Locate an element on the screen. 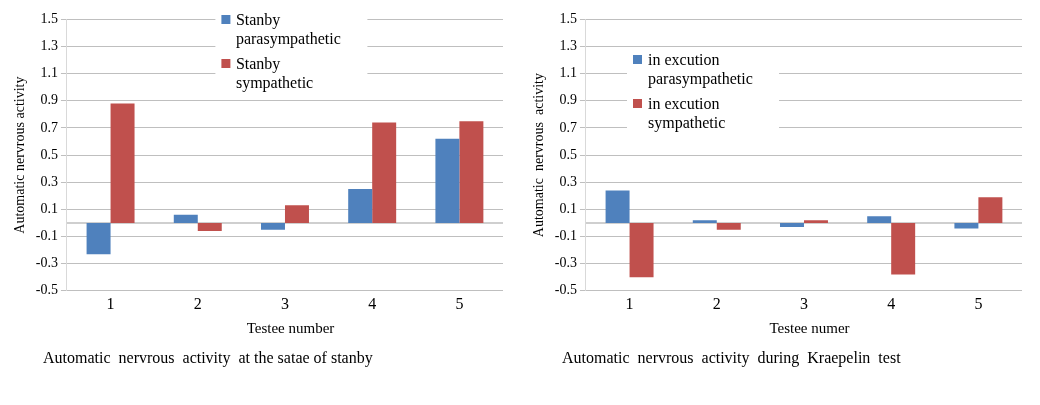 This screenshot has width=1040, height=405. x-axis-title: Testee numer is located at coordinates (809, 328).